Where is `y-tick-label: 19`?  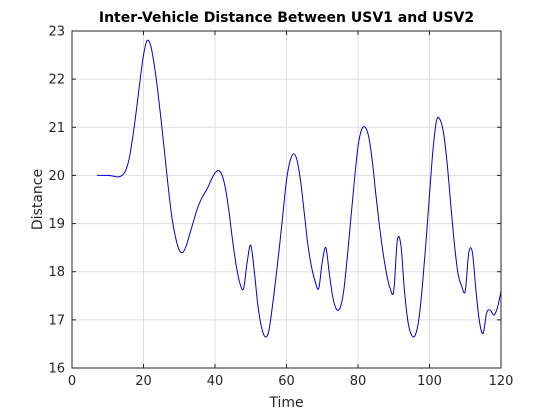
y-tick-label: 19 is located at coordinates (56, 224).